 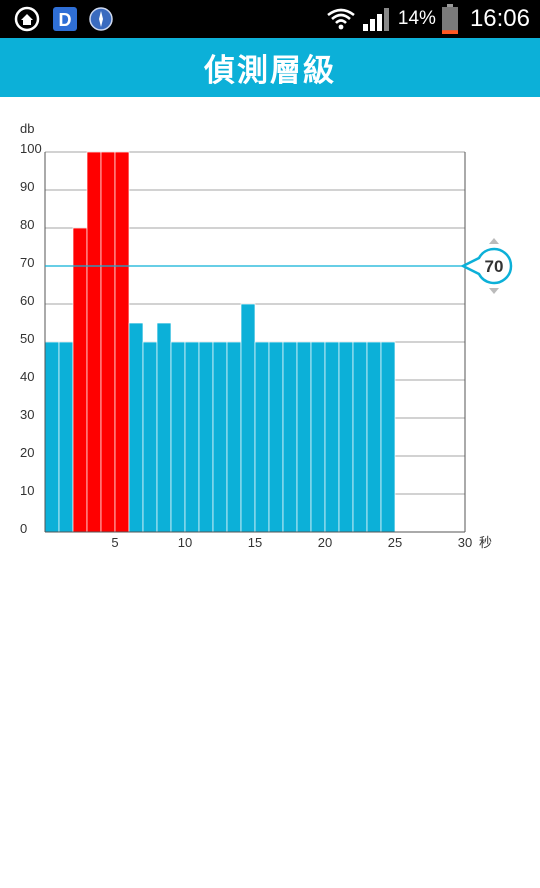 I want to click on x-tick-label: 15, so click(x=255, y=542).